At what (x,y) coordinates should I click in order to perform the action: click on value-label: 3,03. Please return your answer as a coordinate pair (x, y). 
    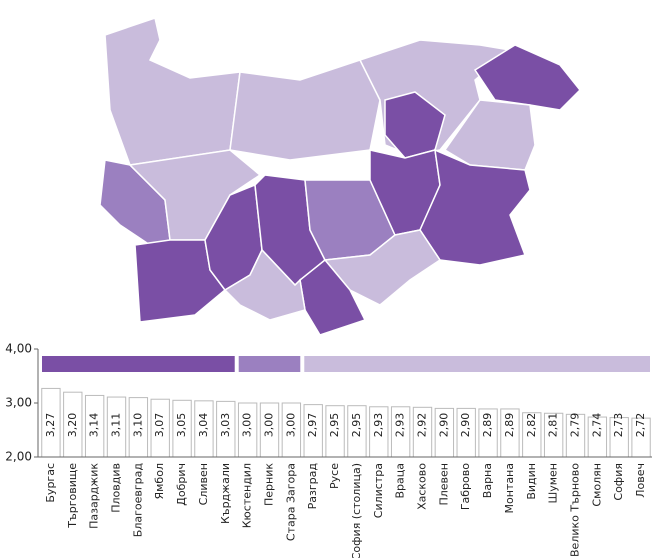
    Looking at the image, I should click on (225, 425).